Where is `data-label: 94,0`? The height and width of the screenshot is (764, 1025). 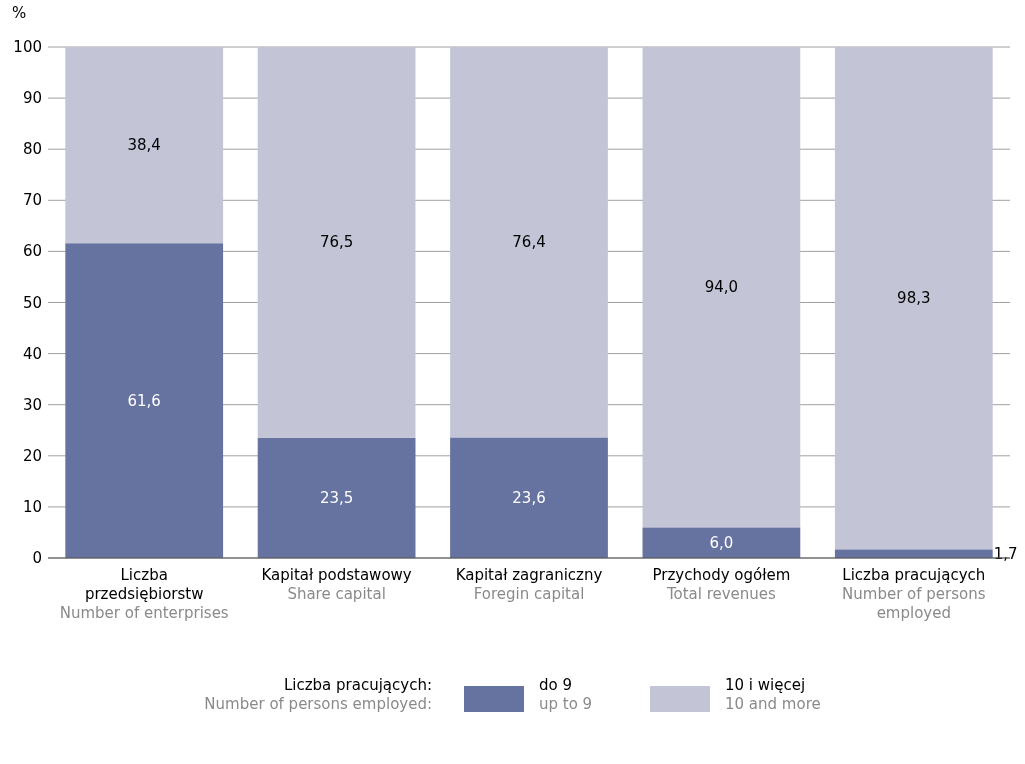 data-label: 94,0 is located at coordinates (721, 287).